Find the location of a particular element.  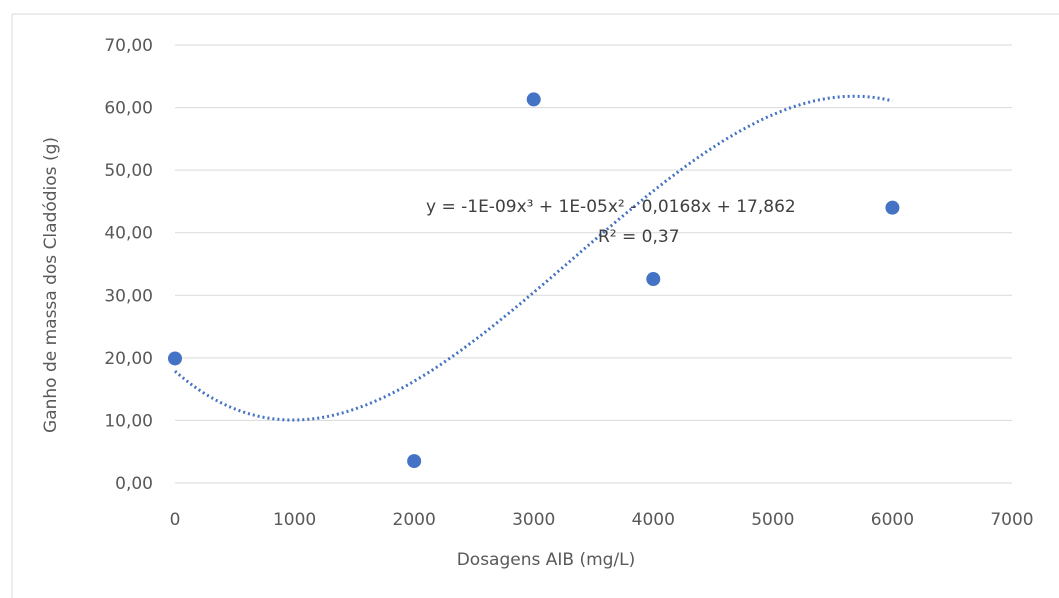

y-tick-label: 20,00 is located at coordinates (128, 359).